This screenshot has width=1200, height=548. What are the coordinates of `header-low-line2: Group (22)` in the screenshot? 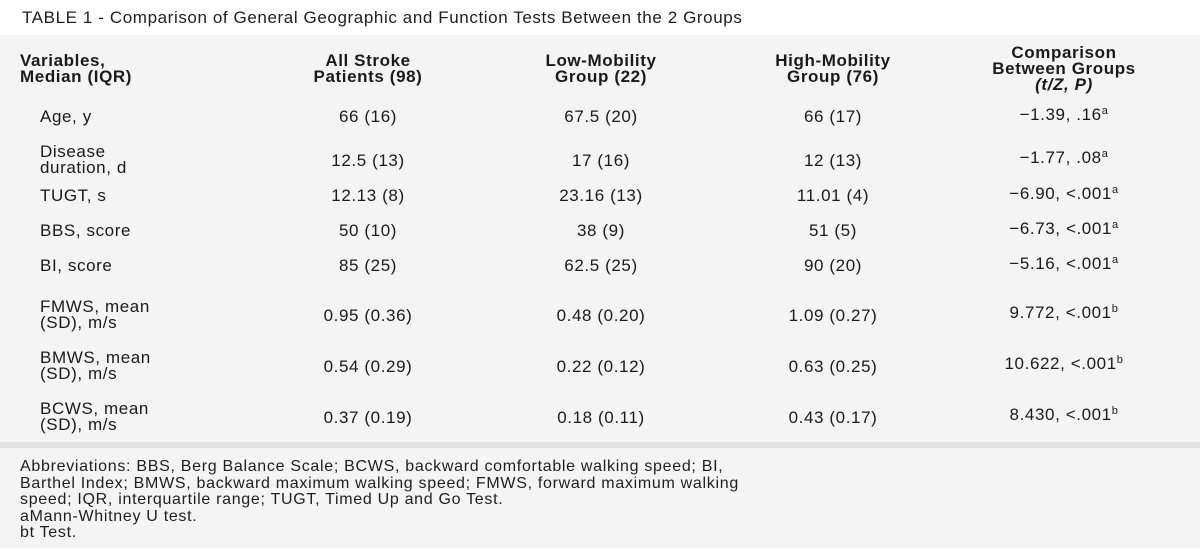 It's located at (601, 76).